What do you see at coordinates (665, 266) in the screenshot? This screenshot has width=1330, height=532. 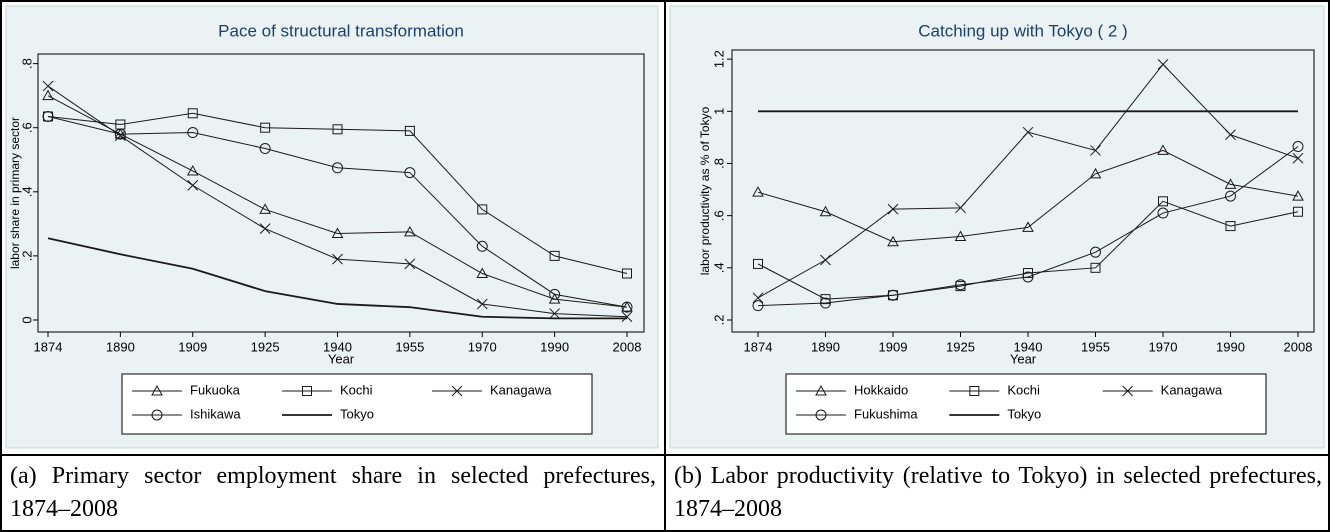 I see `divider` at bounding box center [665, 266].